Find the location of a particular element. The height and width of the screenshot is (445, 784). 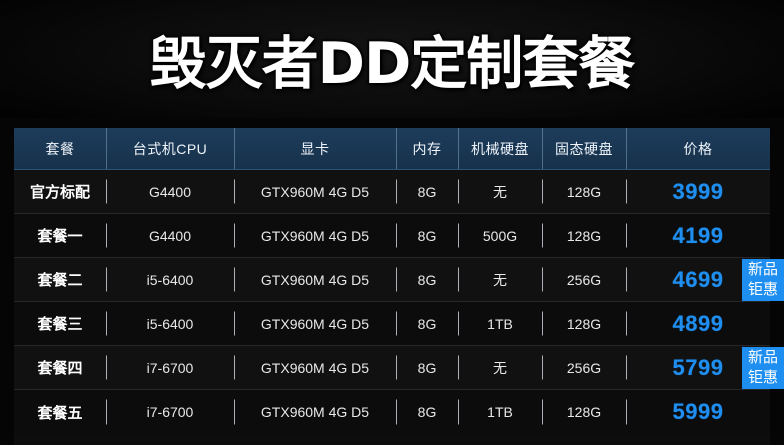

table-header-row: 套餐 台式机CPU 显卡 内存 机械硬盘 固态硬盘 价格 is located at coordinates (392, 149).